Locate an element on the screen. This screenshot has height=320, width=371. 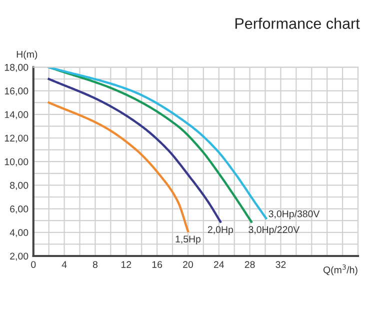
x-tick-label: 12 is located at coordinates (126, 264).